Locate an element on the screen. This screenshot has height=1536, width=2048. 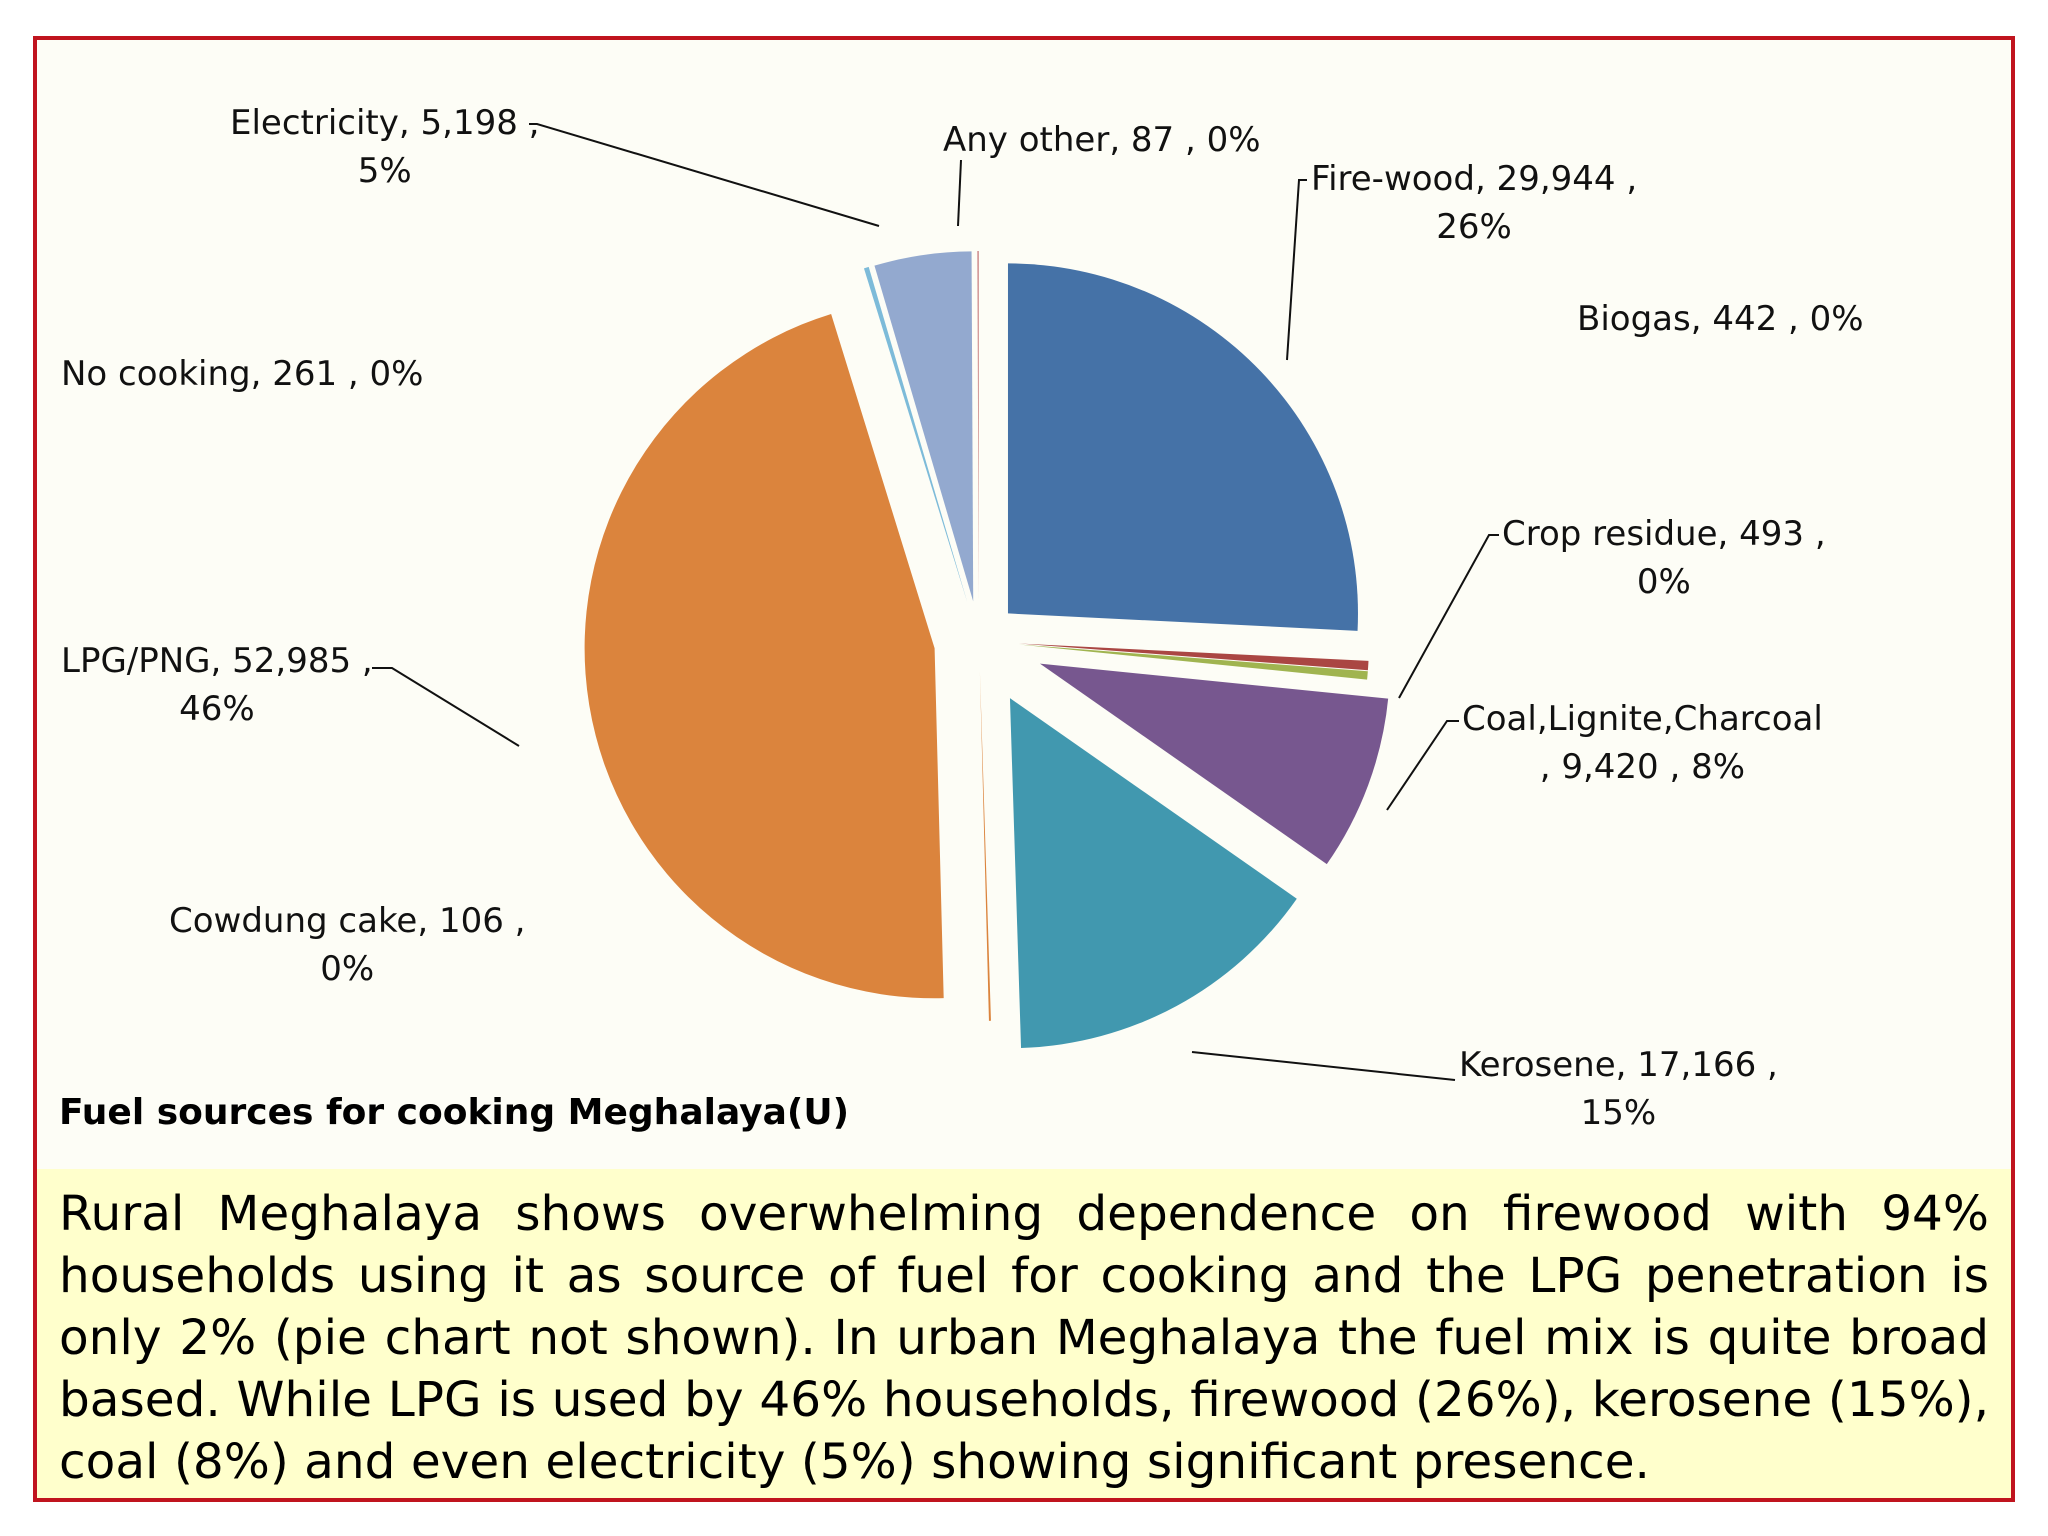
pie-slice-cowdung-cake is located at coordinates (985, 845).